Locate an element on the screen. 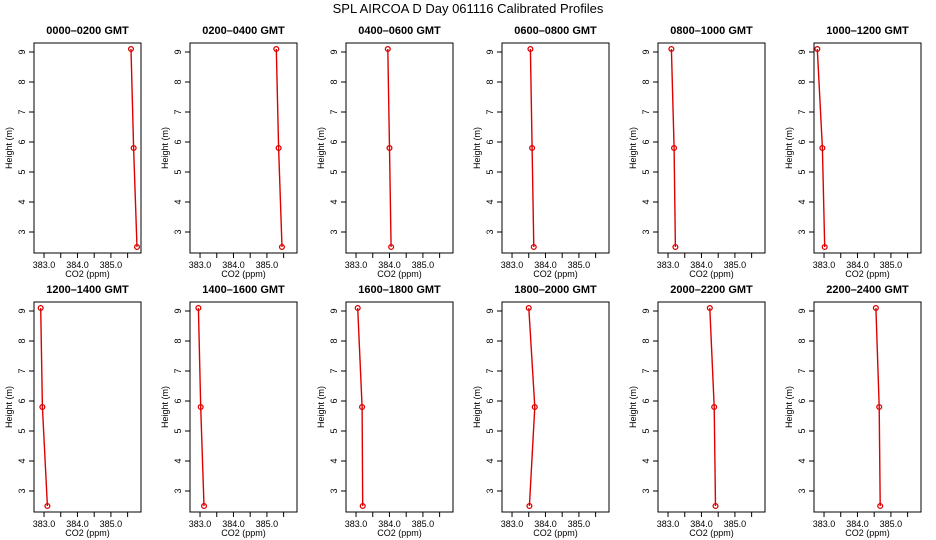  panel-title: 2000–2200 GMT is located at coordinates (711, 290).